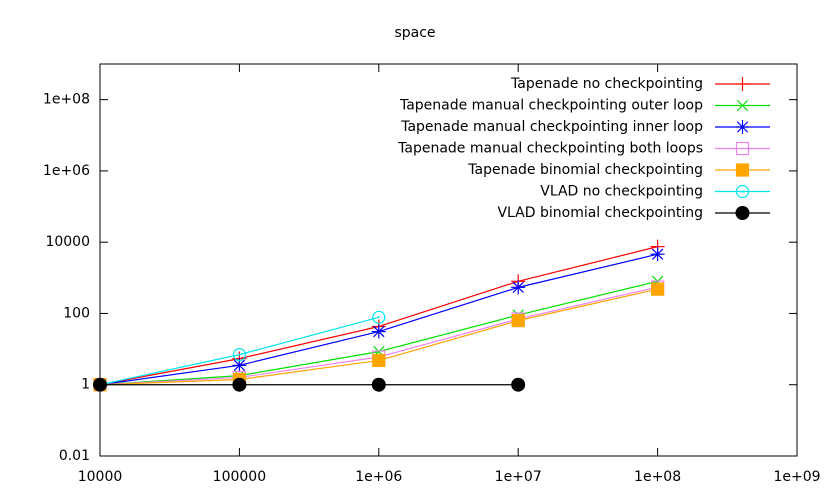 This screenshot has width=830, height=498. What do you see at coordinates (518, 477) in the screenshot?
I see `x-tick-label: 1e+07` at bounding box center [518, 477].